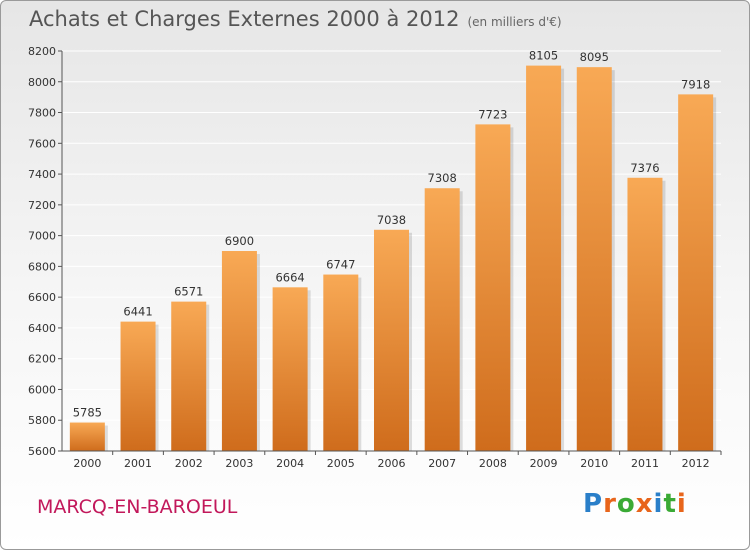  I want to click on y-tick-label: 5800, so click(42, 420).